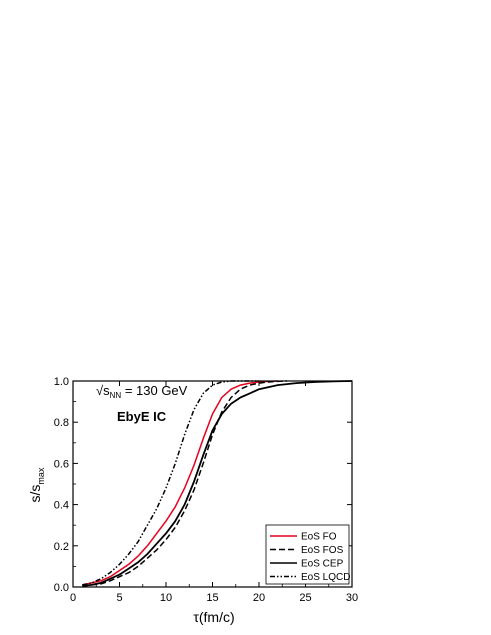 The width and height of the screenshot is (491, 635). Describe the element at coordinates (61, 423) in the screenshot. I see `y-tick-label: 0.8` at that location.